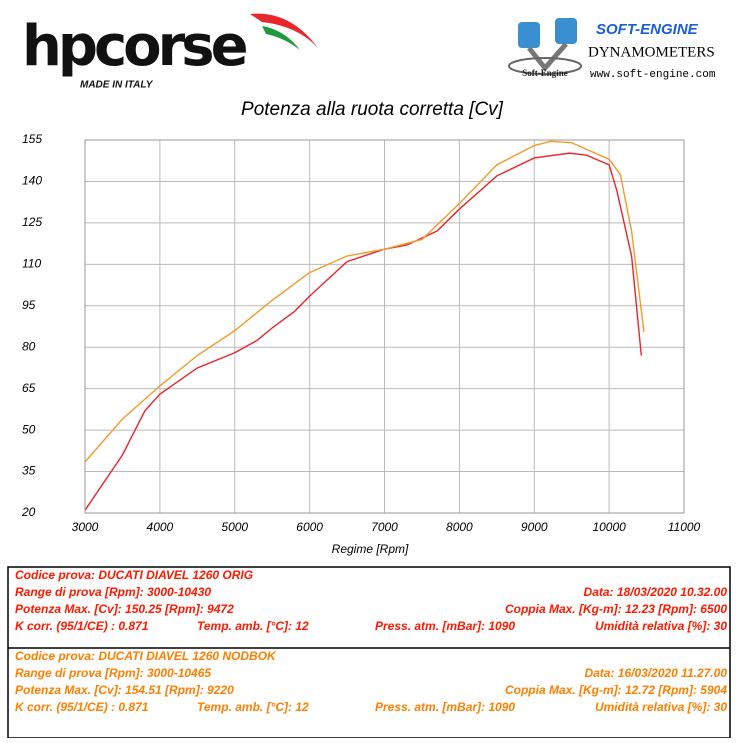 Image resolution: width=738 pixels, height=743 pixels. What do you see at coordinates (134, 575) in the screenshot?
I see `info-text: Codice prova: DUCATI DIAVEL 1260 ORIG` at bounding box center [134, 575].